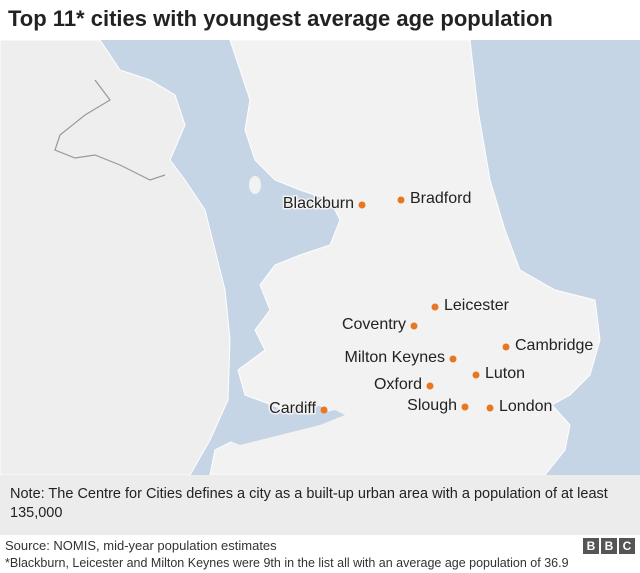 The image size is (640, 573). Describe the element at coordinates (525, 406) in the screenshot. I see `city-label: London` at that location.